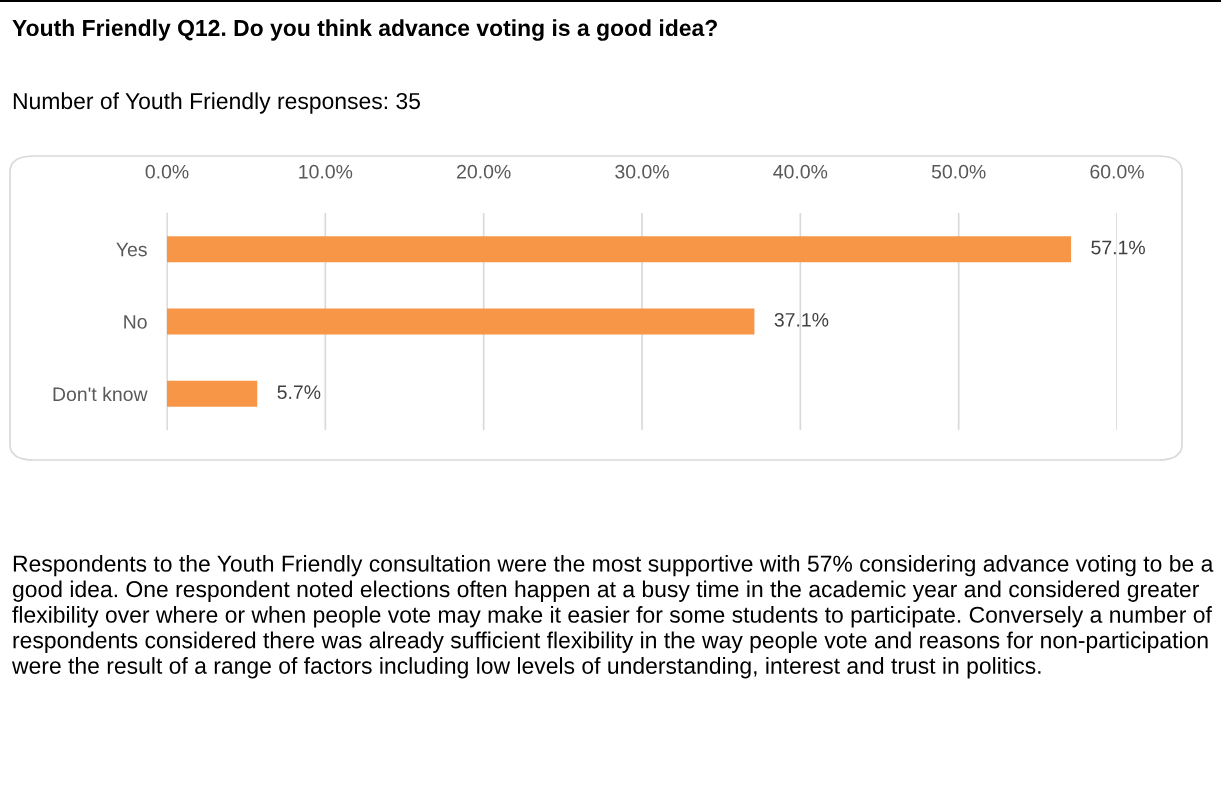 The height and width of the screenshot is (792, 1221). Describe the element at coordinates (167, 171) in the screenshot. I see `x-tick-label: 0.0%` at that location.